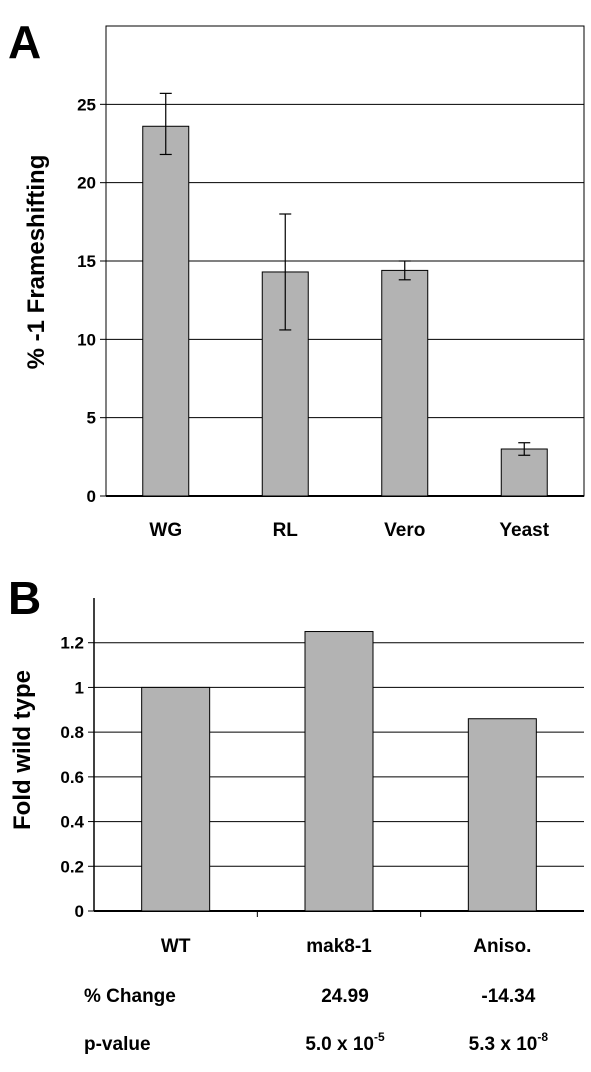  What do you see at coordinates (508, 996) in the screenshot?
I see `table-cell: -14.34` at bounding box center [508, 996].